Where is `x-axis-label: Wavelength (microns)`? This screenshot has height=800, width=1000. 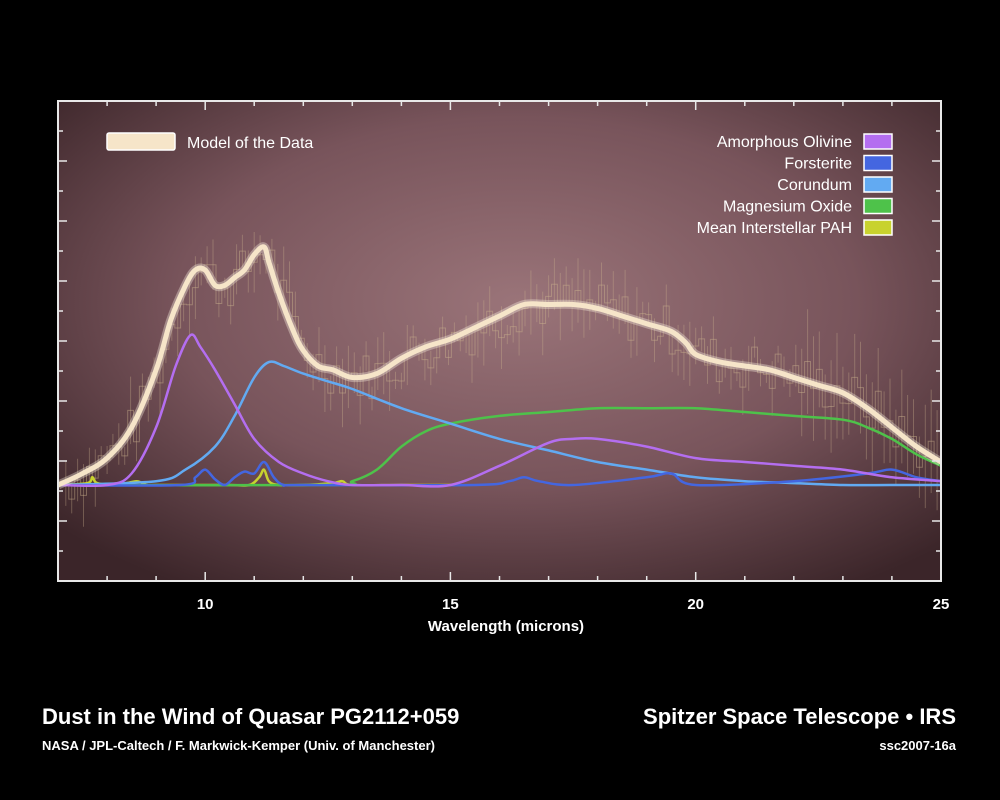
x-axis-label: Wavelength (microns) is located at coordinates (506, 626).